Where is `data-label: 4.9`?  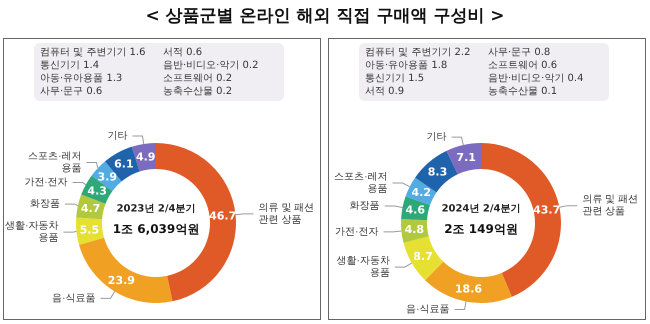
data-label: 4.9 is located at coordinates (146, 157).